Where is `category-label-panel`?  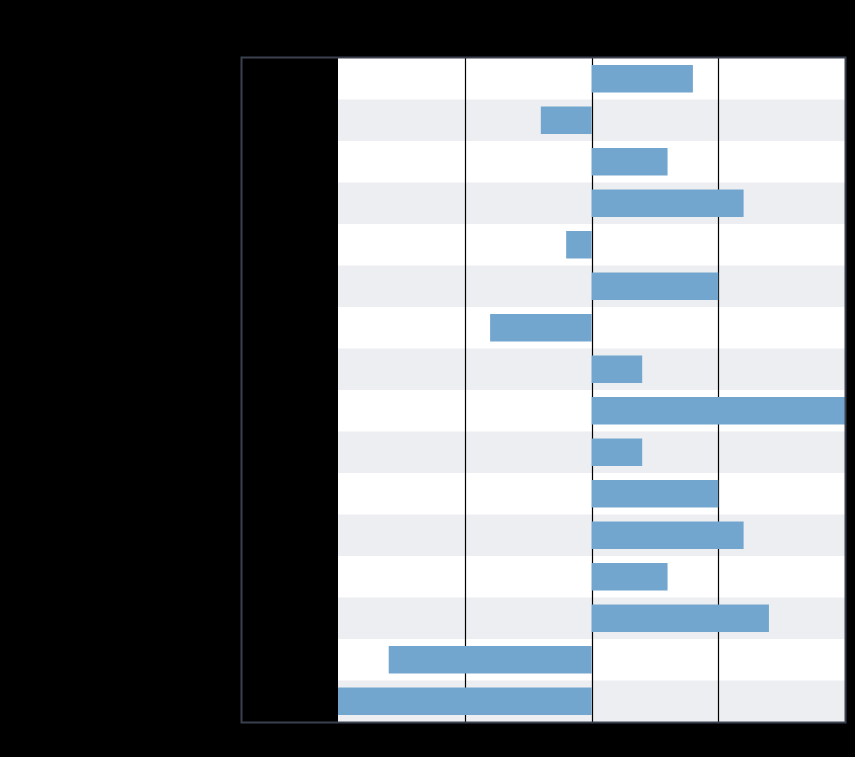
category-label-panel is located at coordinates (290, 390).